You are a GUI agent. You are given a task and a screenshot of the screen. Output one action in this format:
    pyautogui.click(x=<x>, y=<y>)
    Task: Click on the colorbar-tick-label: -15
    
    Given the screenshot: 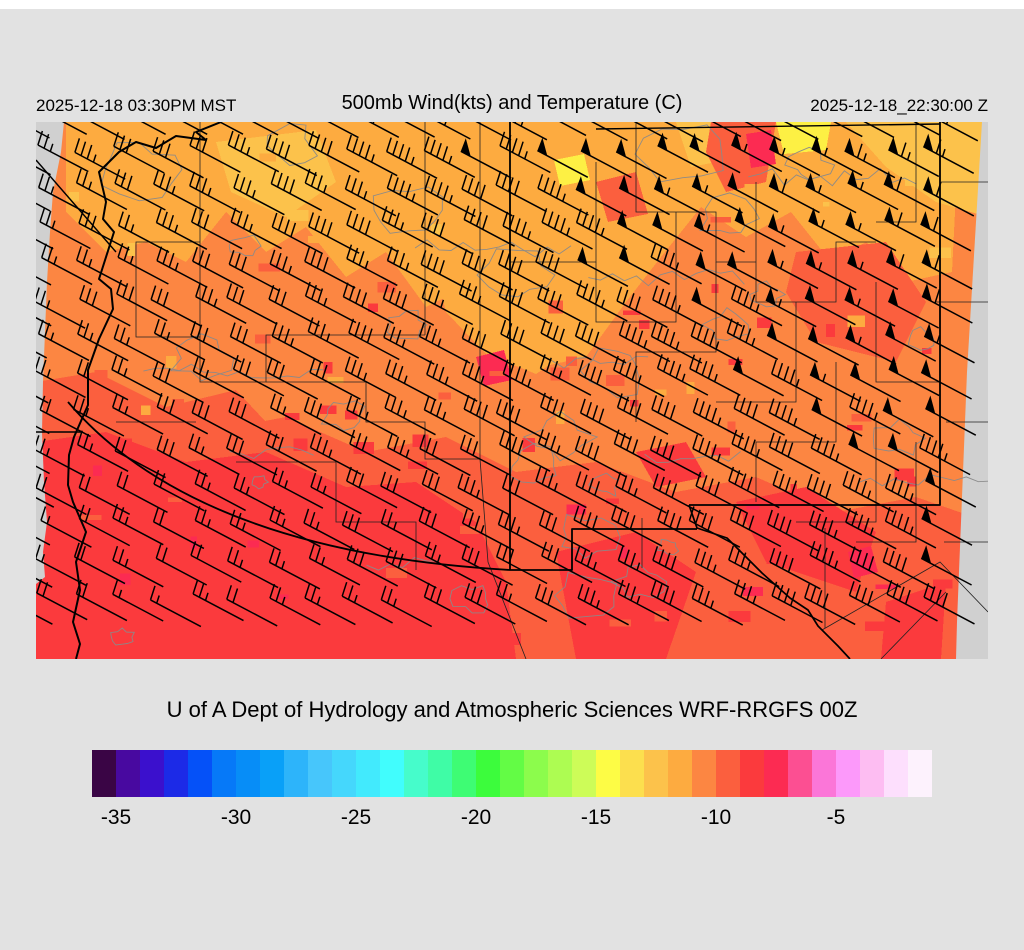 What is the action you would take?
    pyautogui.click(x=596, y=817)
    